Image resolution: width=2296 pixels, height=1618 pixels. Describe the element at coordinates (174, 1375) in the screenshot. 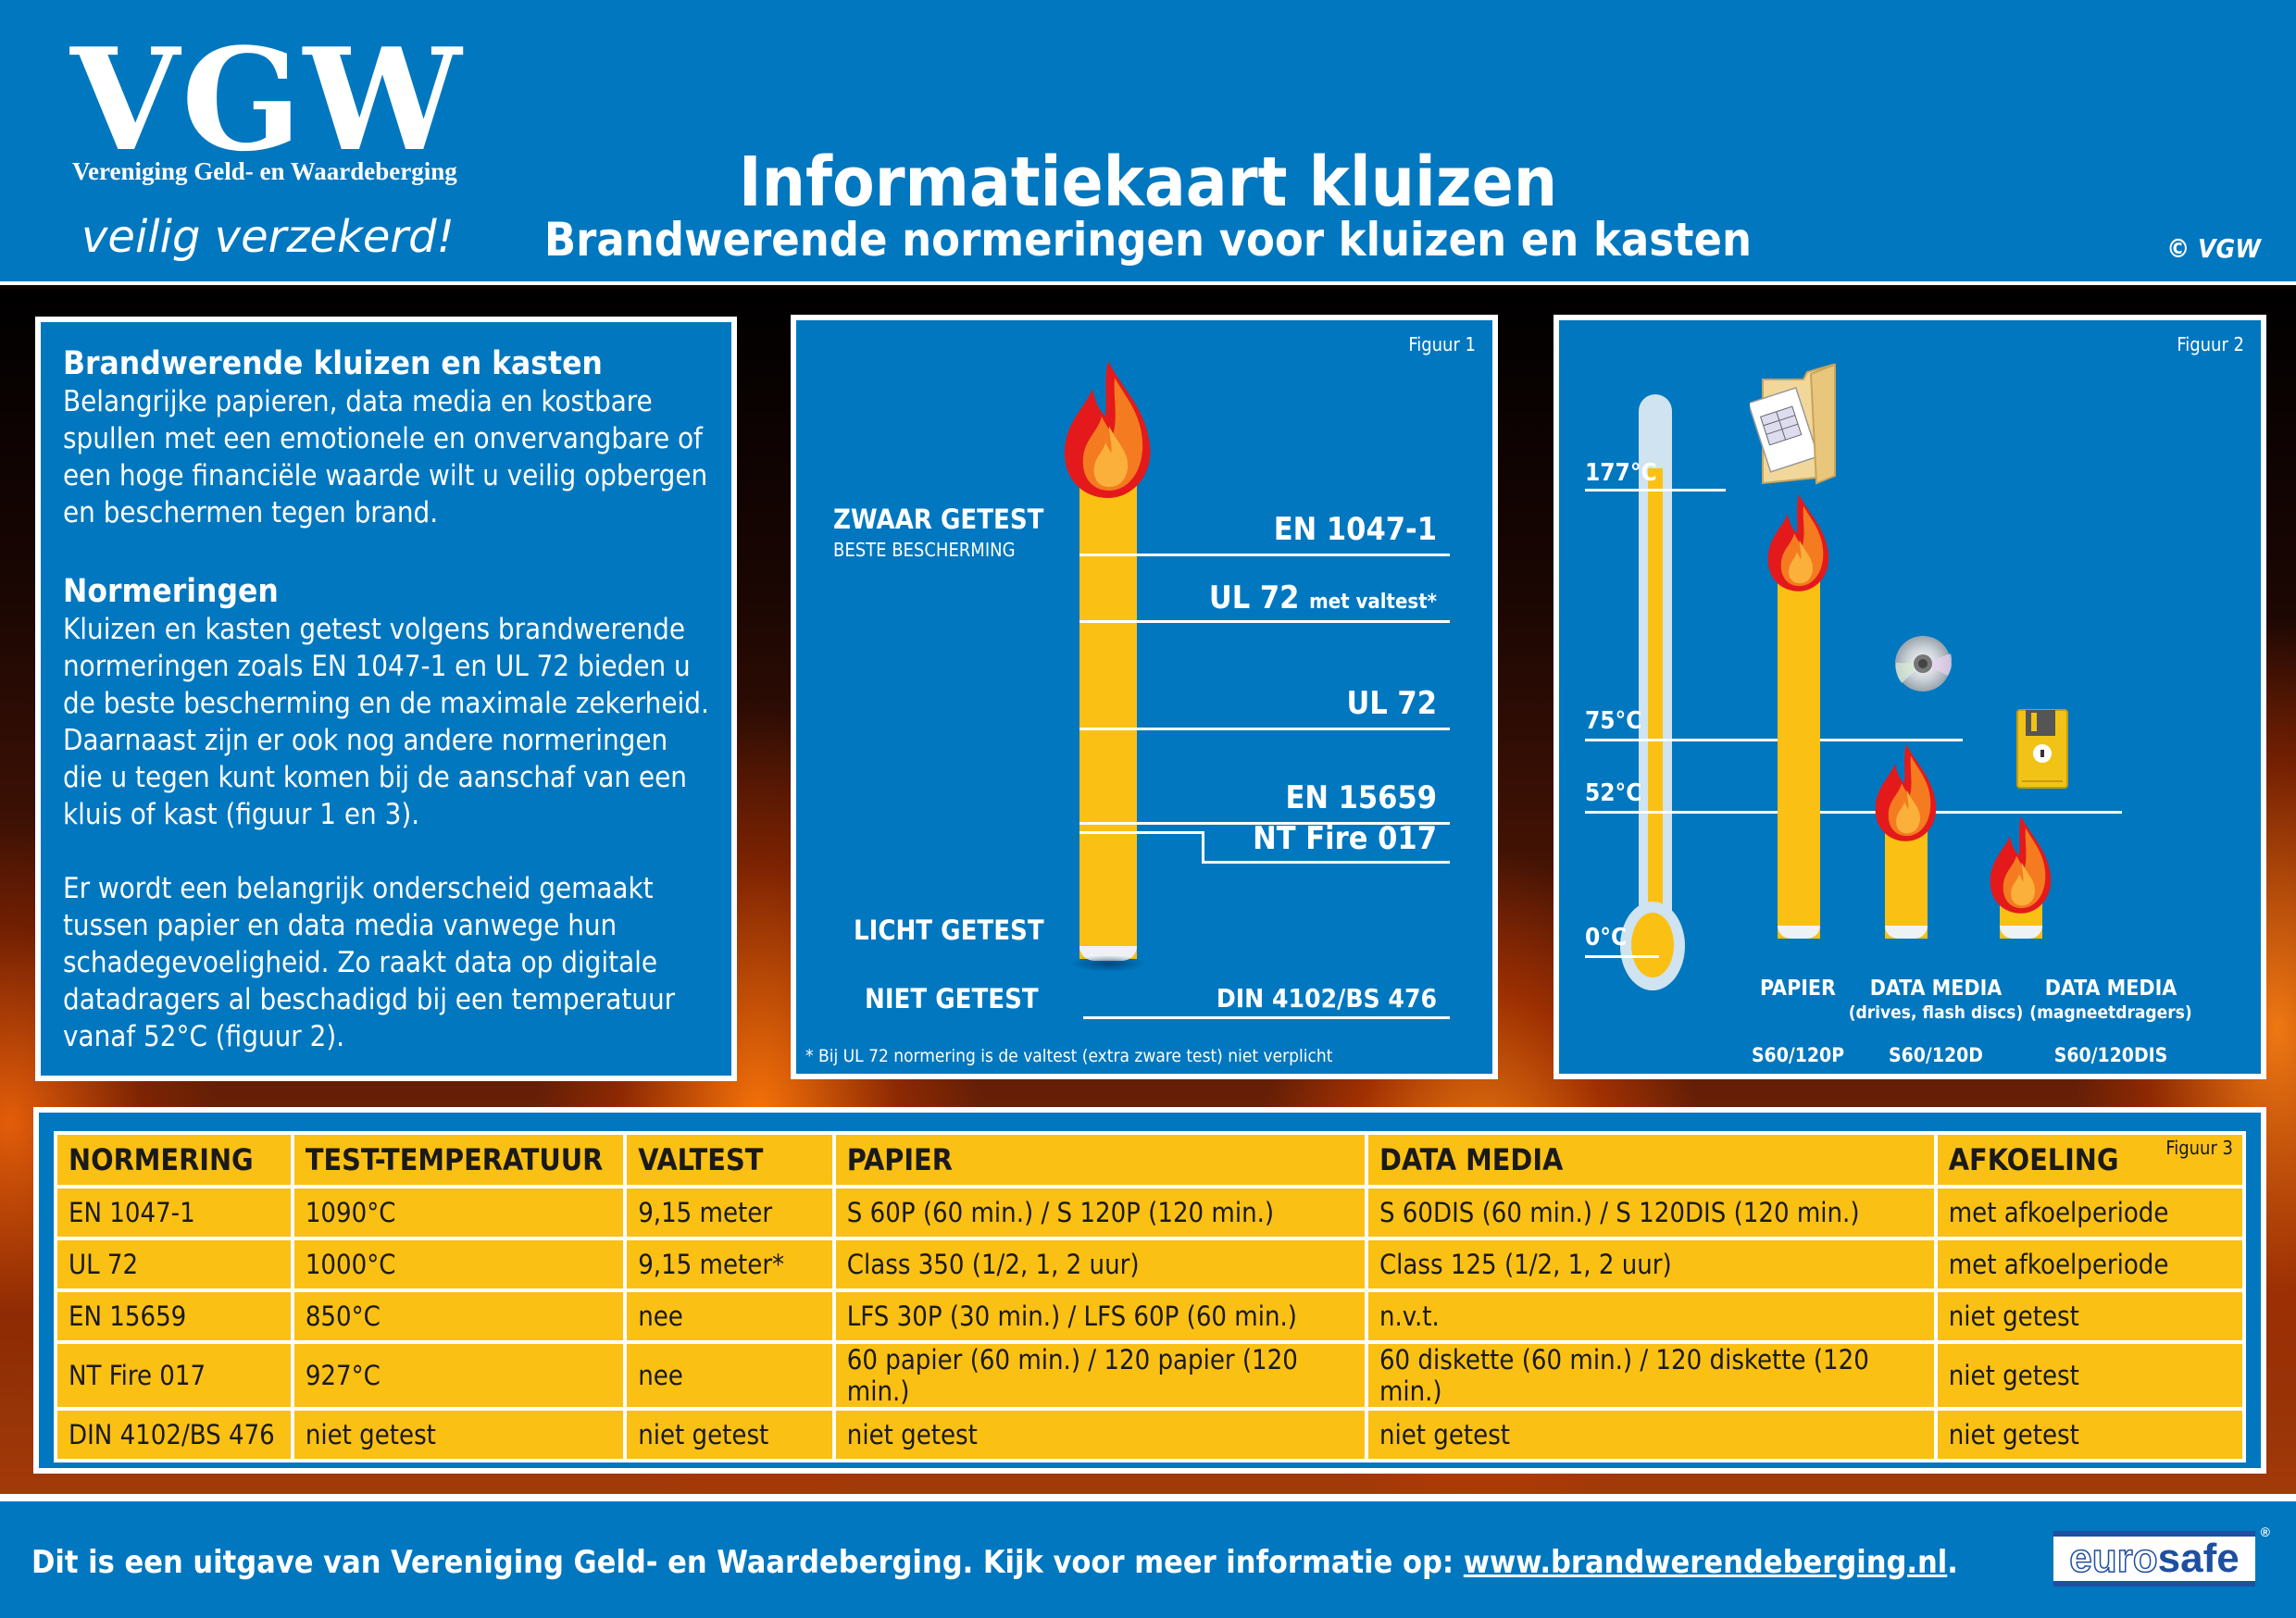

I see `table-cell: NT Fire 017` at that location.